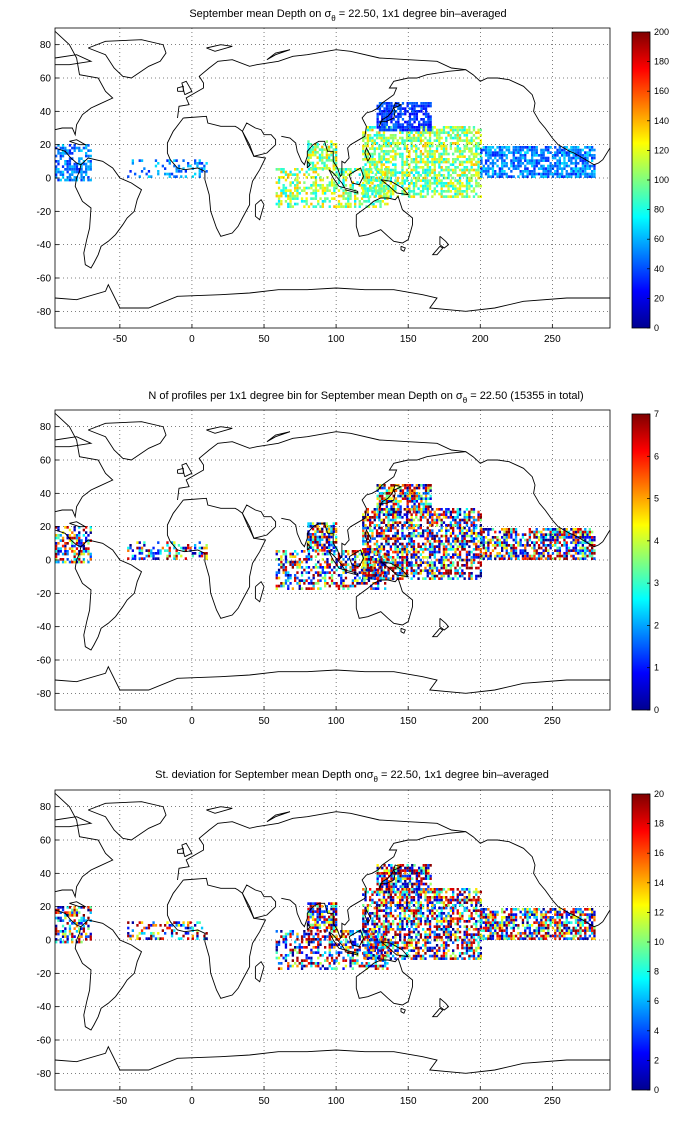  I want to click on x-tick-label: -50, so click(120, 721).